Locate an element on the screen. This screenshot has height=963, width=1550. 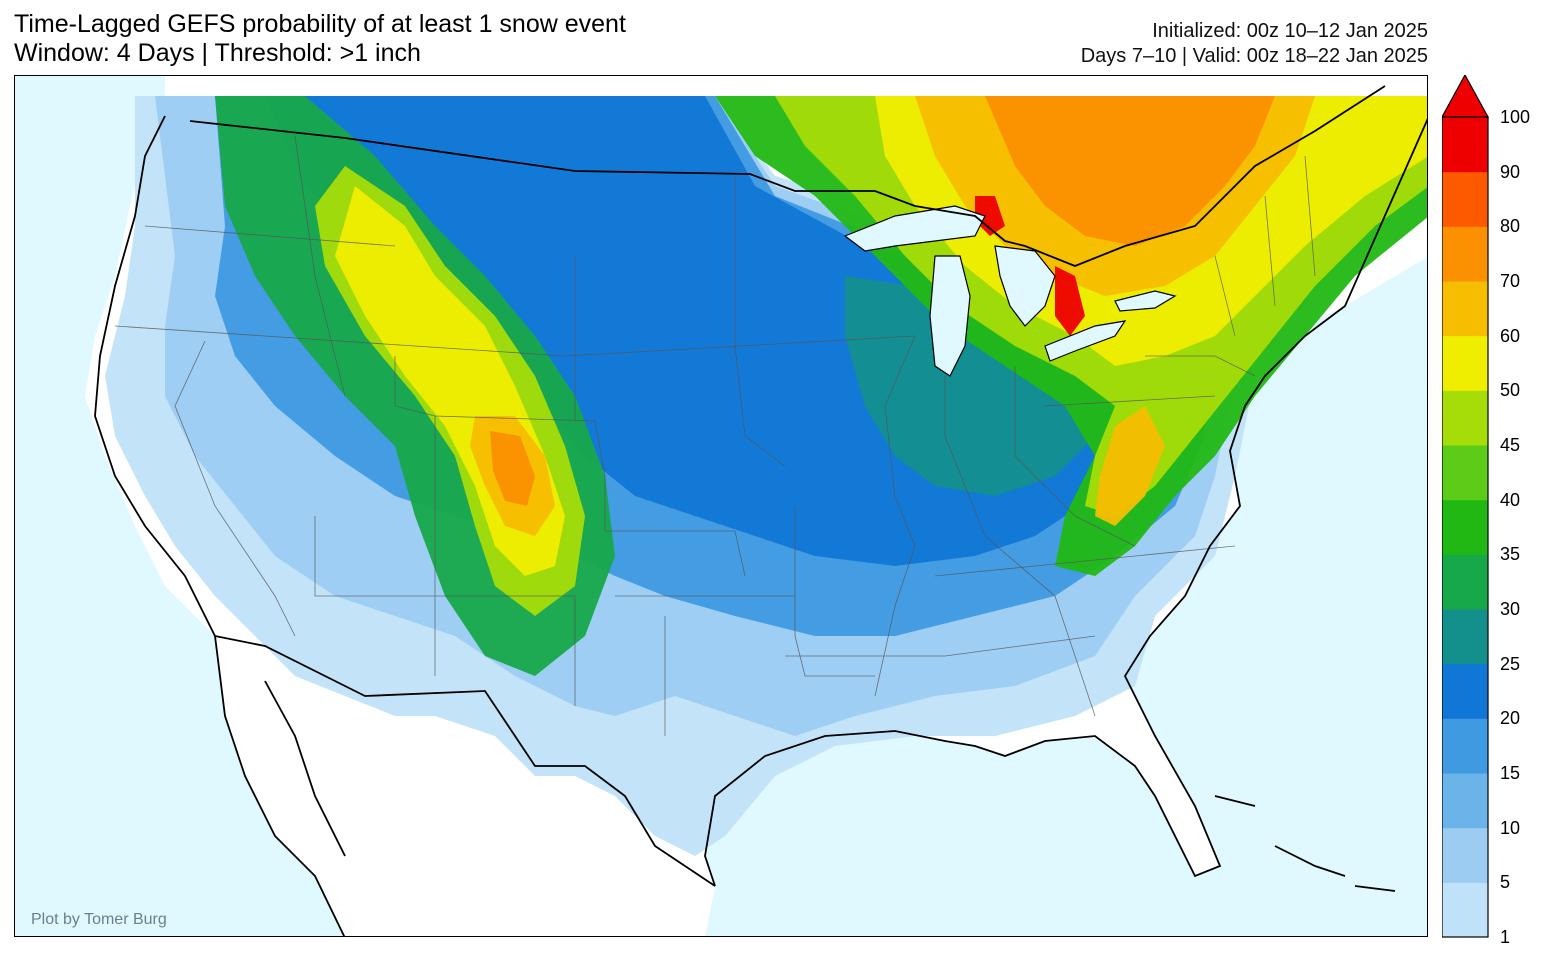
colorbar-tick-label: 35 is located at coordinates (1510, 554).